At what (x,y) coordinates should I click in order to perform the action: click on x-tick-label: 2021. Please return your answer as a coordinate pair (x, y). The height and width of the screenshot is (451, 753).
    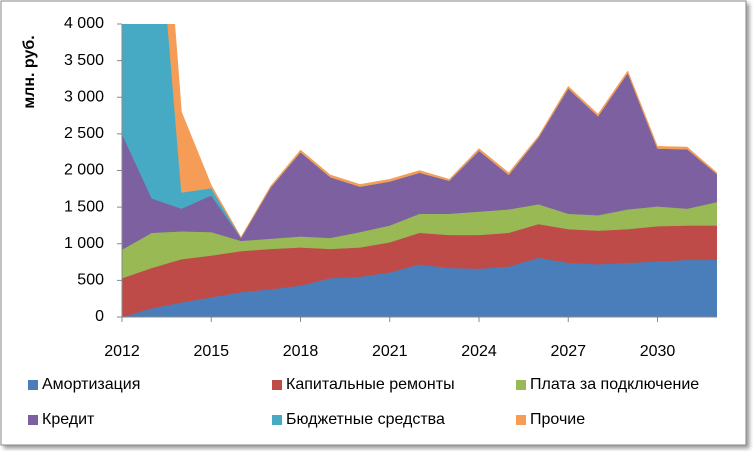
    Looking at the image, I should click on (390, 351).